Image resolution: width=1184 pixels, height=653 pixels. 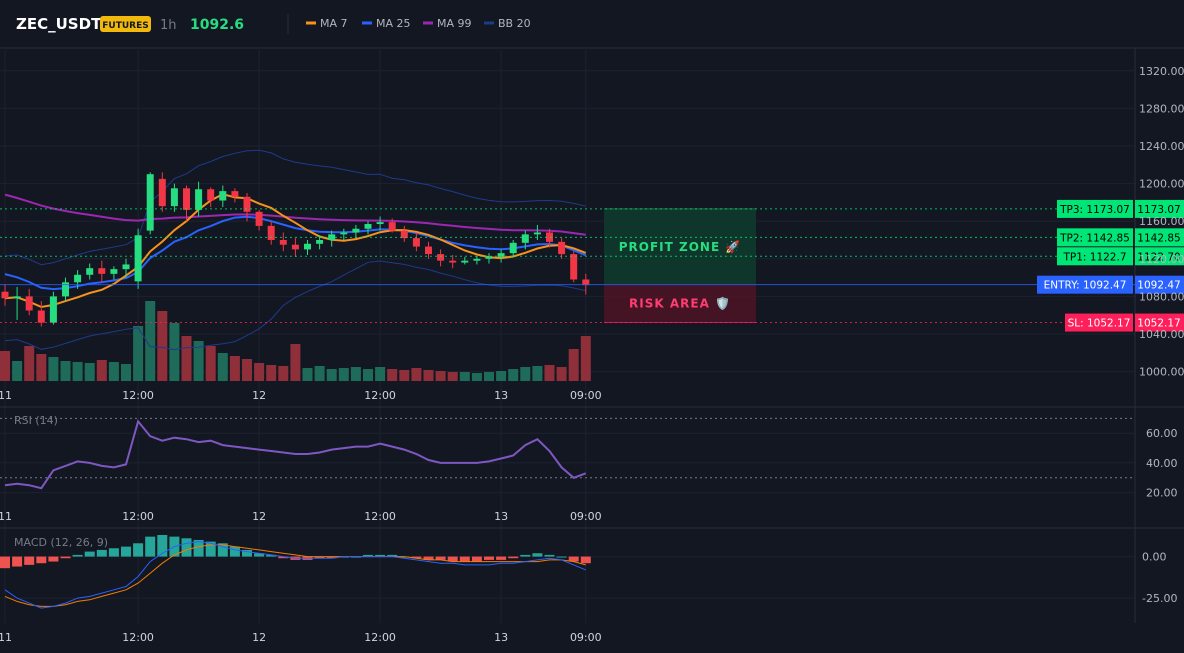 What do you see at coordinates (454, 23) in the screenshot?
I see `legend-label: MA 99` at bounding box center [454, 23].